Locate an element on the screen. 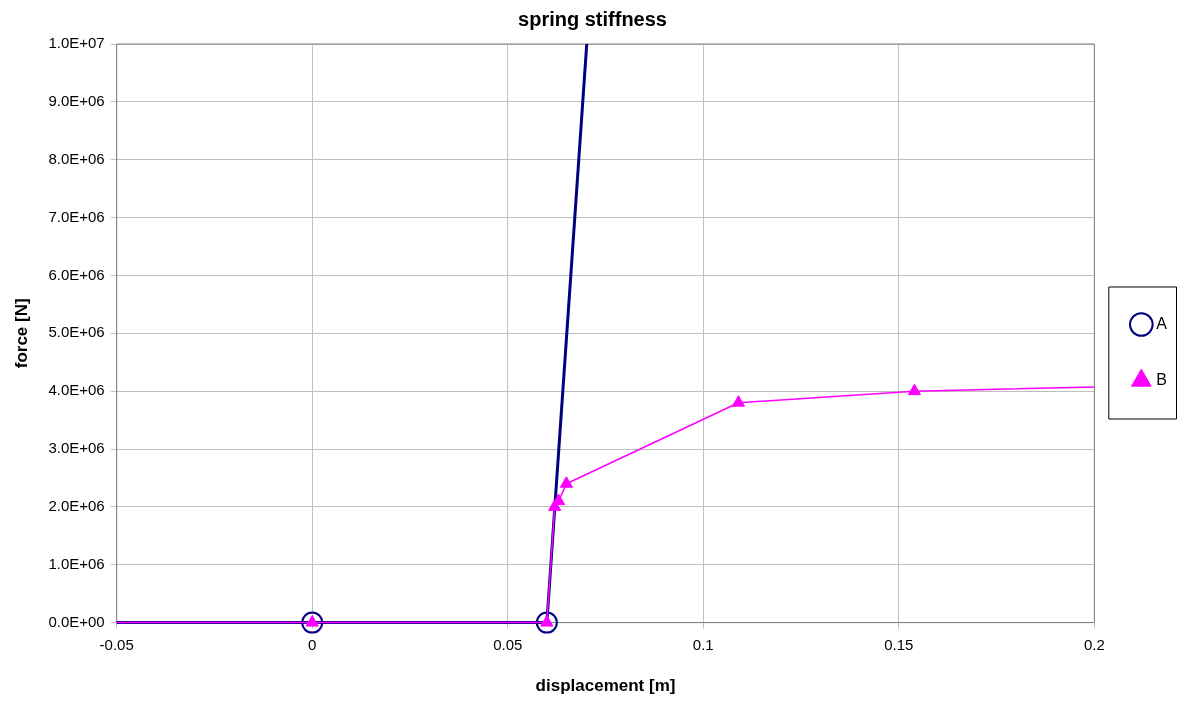 The height and width of the screenshot is (709, 1177). legend-label: B is located at coordinates (1161, 379).